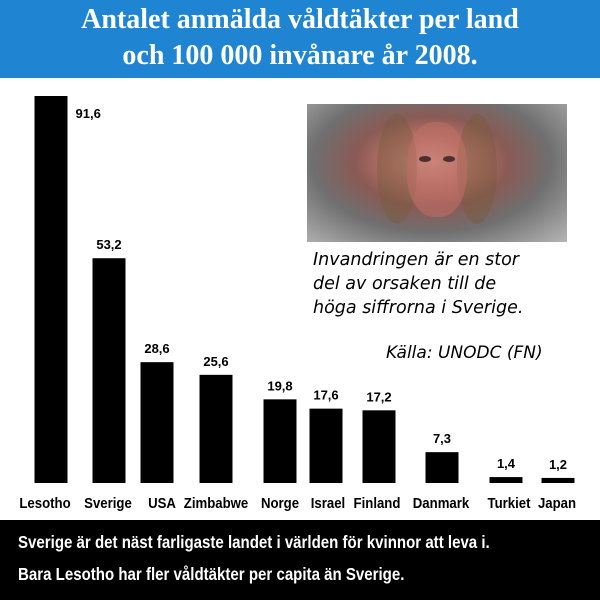 Image resolution: width=600 pixels, height=600 pixels. Describe the element at coordinates (558, 480) in the screenshot. I see `bar-japan` at that location.